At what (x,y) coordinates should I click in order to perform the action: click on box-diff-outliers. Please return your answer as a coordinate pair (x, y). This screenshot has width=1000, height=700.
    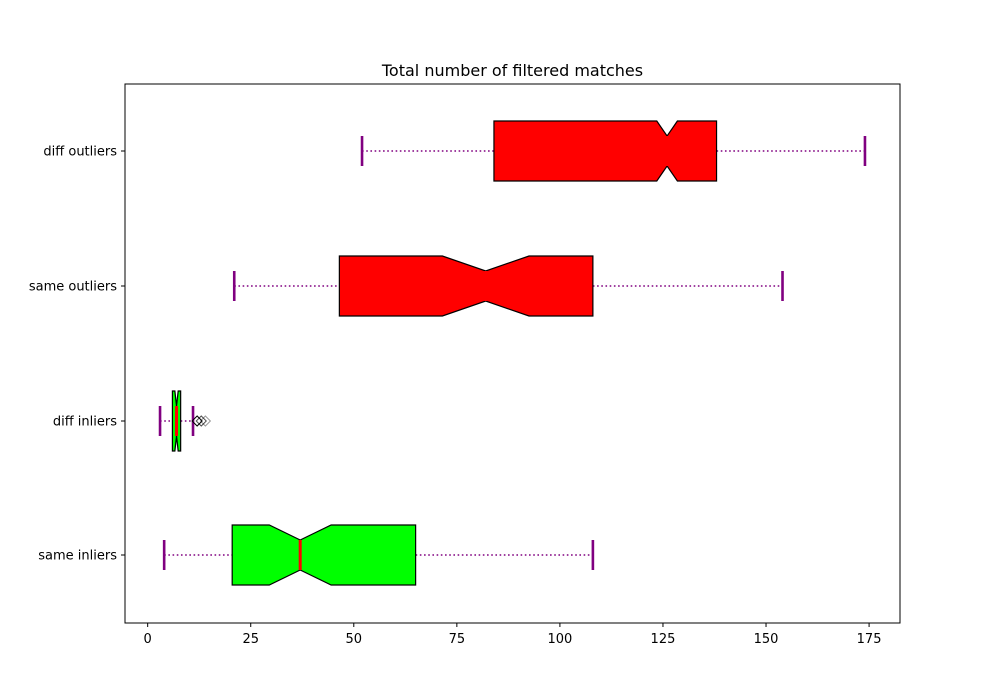
    Looking at the image, I should click on (613, 151).